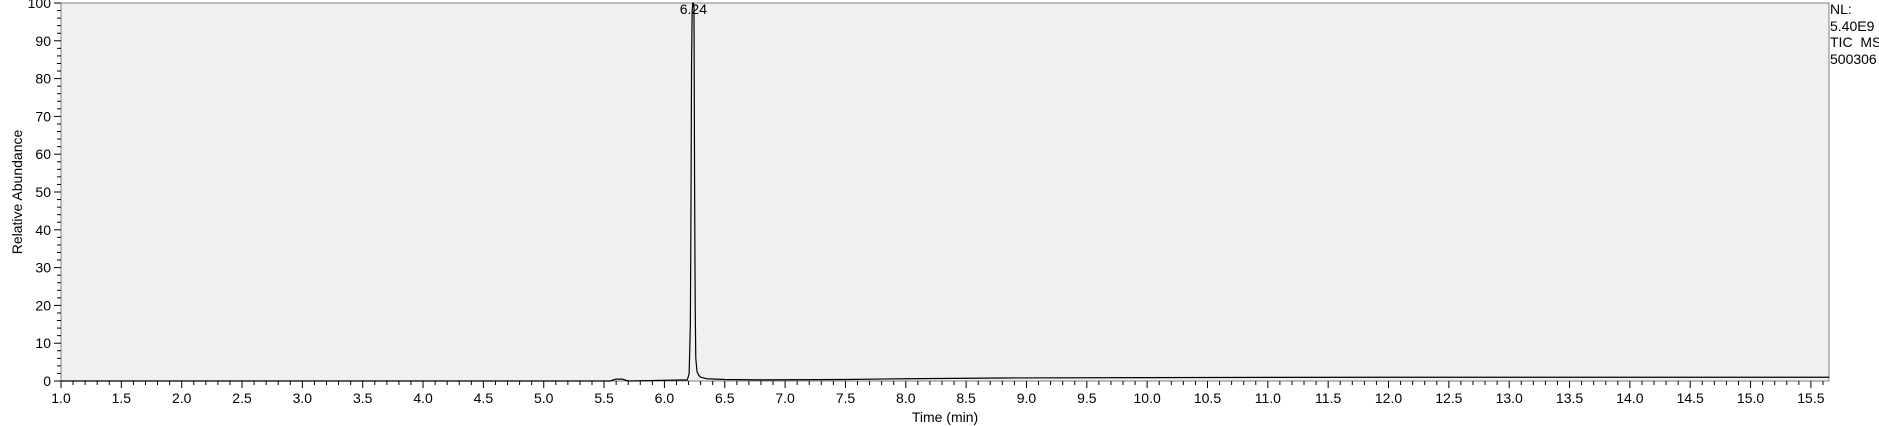  I want to click on x-tick-label: 10.0, so click(1147, 398).